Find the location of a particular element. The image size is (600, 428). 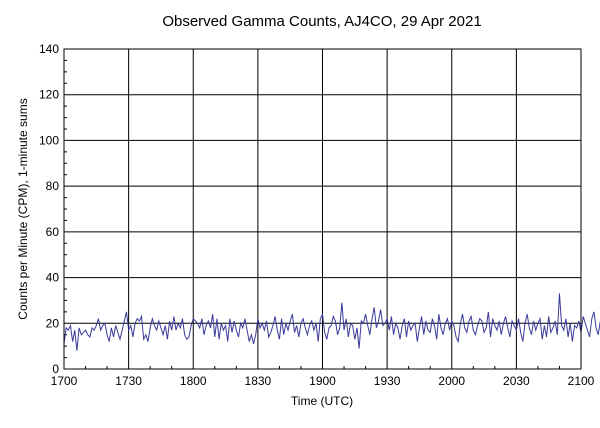

y-tick-label: 100 is located at coordinates (49, 140).